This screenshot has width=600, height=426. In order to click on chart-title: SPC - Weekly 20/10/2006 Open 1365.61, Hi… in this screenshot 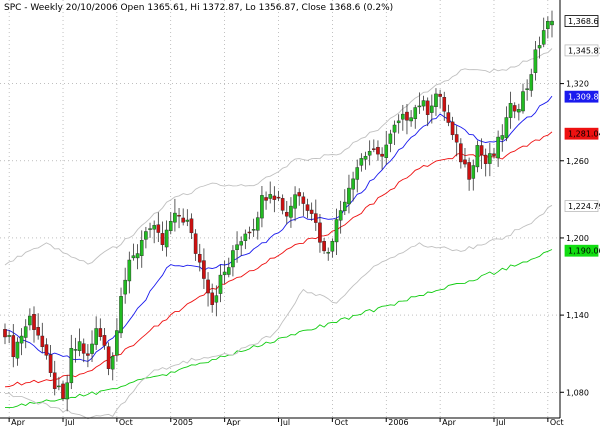, I will do `click(198, 8)`.